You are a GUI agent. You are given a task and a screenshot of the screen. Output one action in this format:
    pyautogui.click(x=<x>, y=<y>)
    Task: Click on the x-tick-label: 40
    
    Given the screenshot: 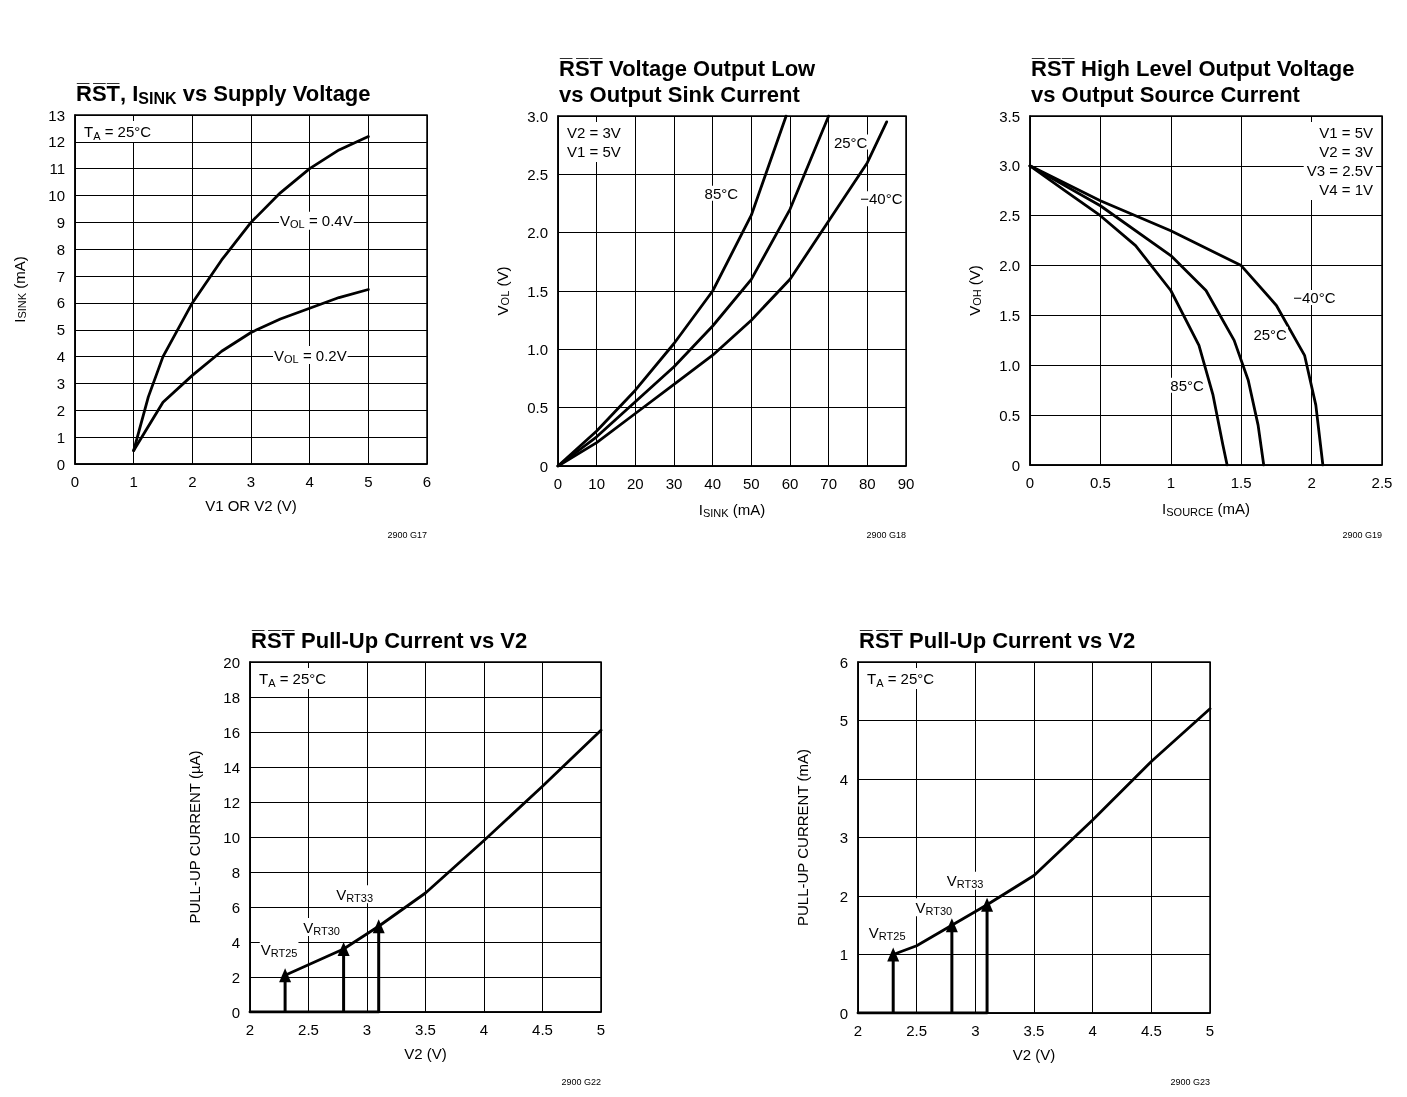 What is the action you would take?
    pyautogui.click(x=713, y=483)
    